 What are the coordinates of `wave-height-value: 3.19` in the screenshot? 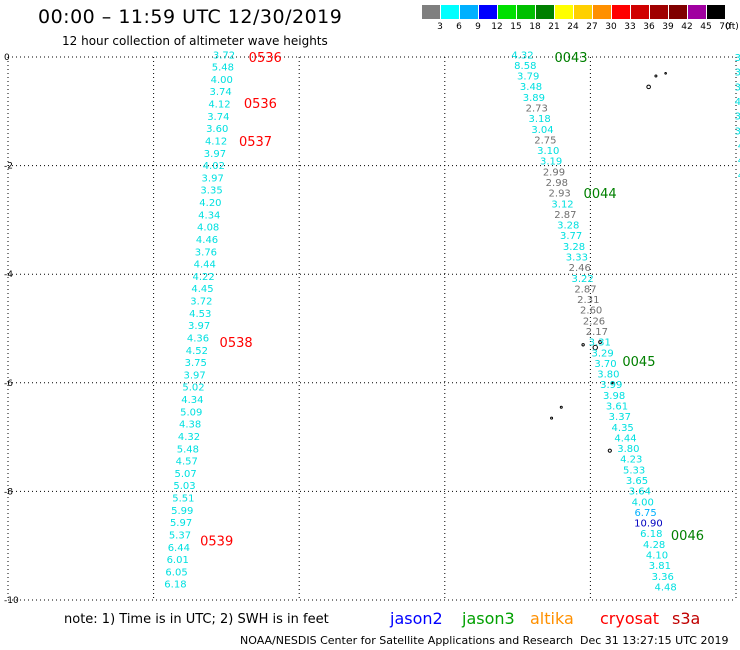 It's located at (551, 162).